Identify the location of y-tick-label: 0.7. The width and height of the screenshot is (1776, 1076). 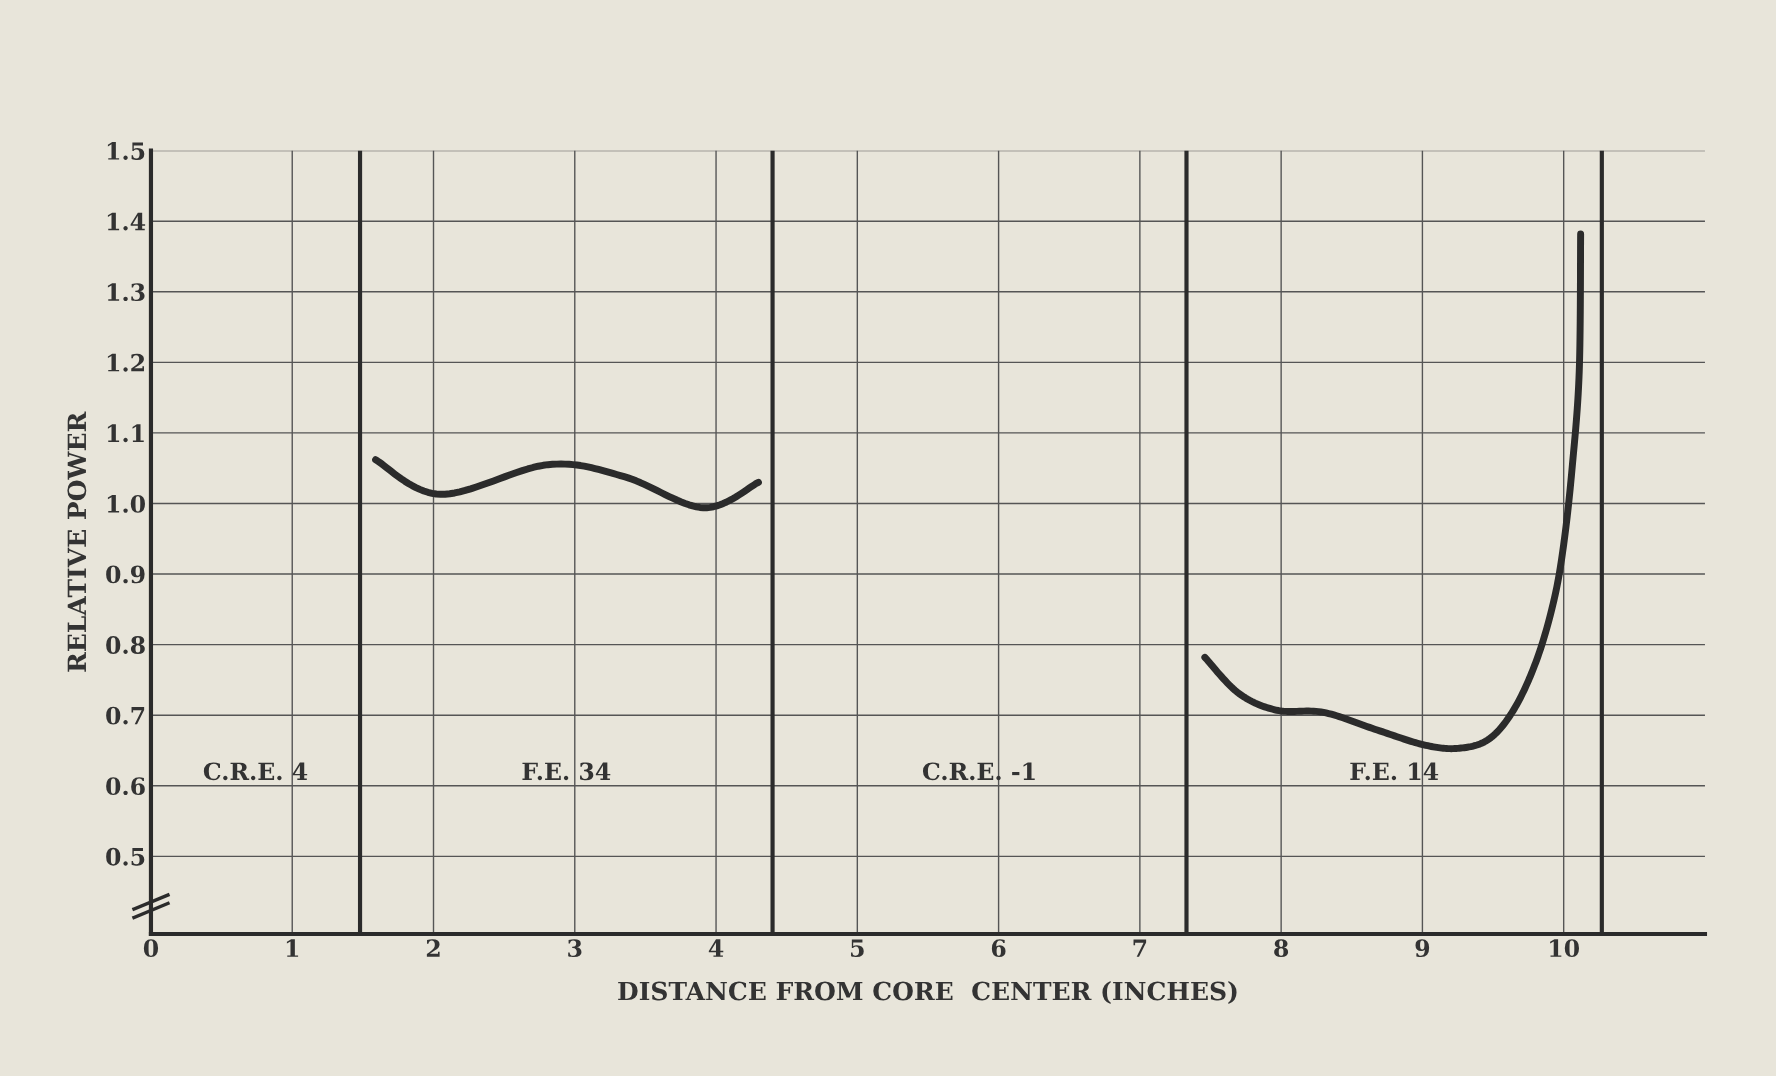
(125, 715).